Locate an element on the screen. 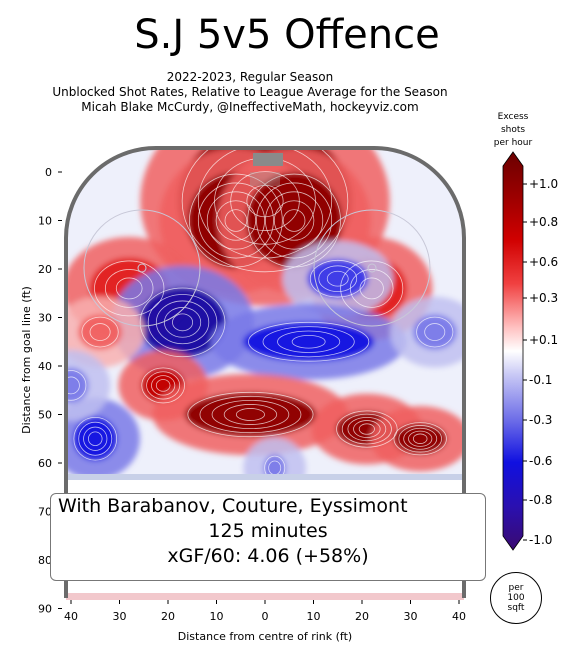  x-tick-label: 20 is located at coordinates (362, 616).